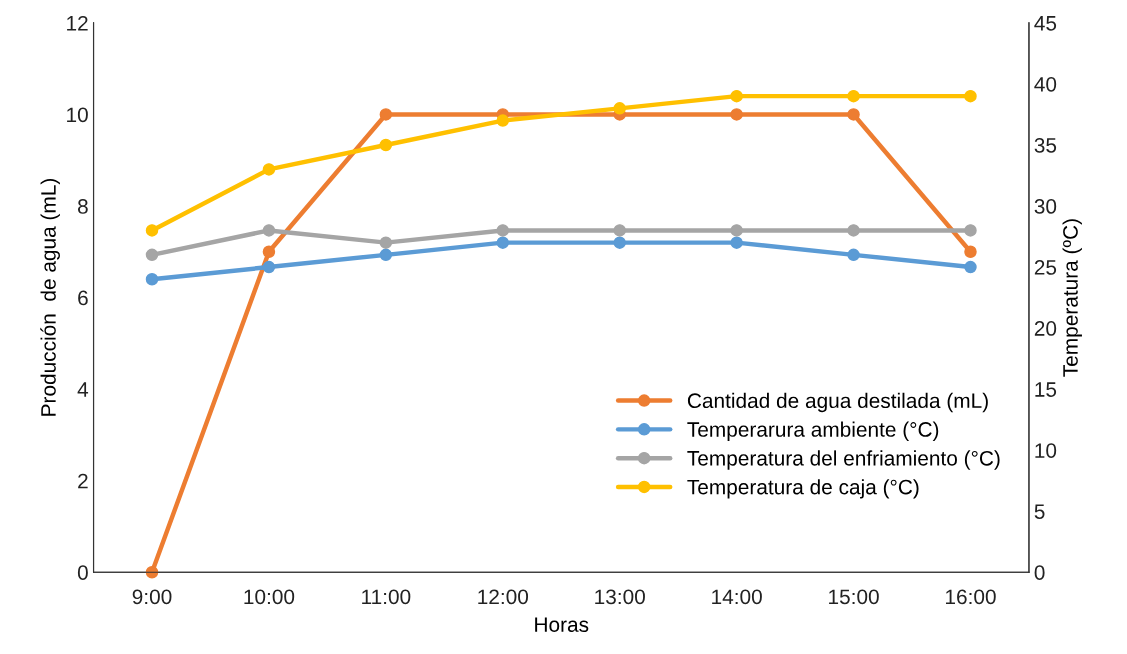  What do you see at coordinates (837, 402) in the screenshot?
I see `legend-label: Cantidad de agua destilada (mL)` at bounding box center [837, 402].